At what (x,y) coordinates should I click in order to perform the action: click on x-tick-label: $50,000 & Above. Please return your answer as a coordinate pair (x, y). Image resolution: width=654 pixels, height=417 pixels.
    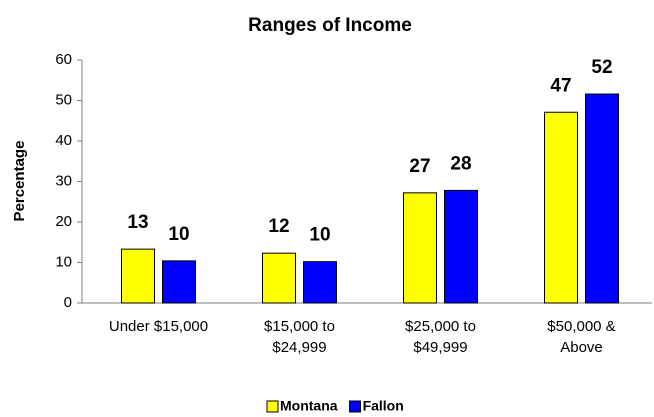
    Looking at the image, I should click on (581, 337).